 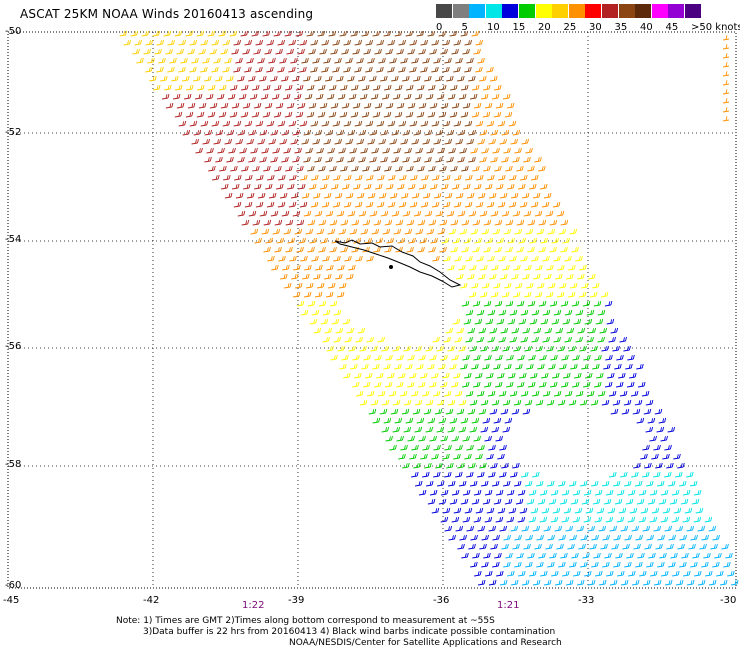 I want to click on lat-label-58: -58, so click(x=13, y=464).